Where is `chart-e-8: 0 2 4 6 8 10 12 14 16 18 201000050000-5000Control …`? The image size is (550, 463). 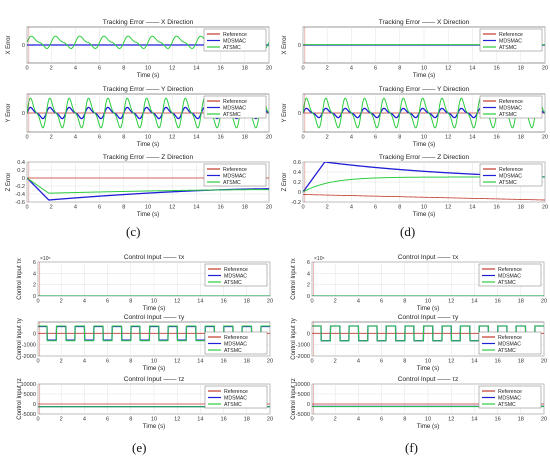 chart-e-8: 0 2 4 6 8 10 12 14 16 18 201000050000-5000Control … is located at coordinates (145, 403).